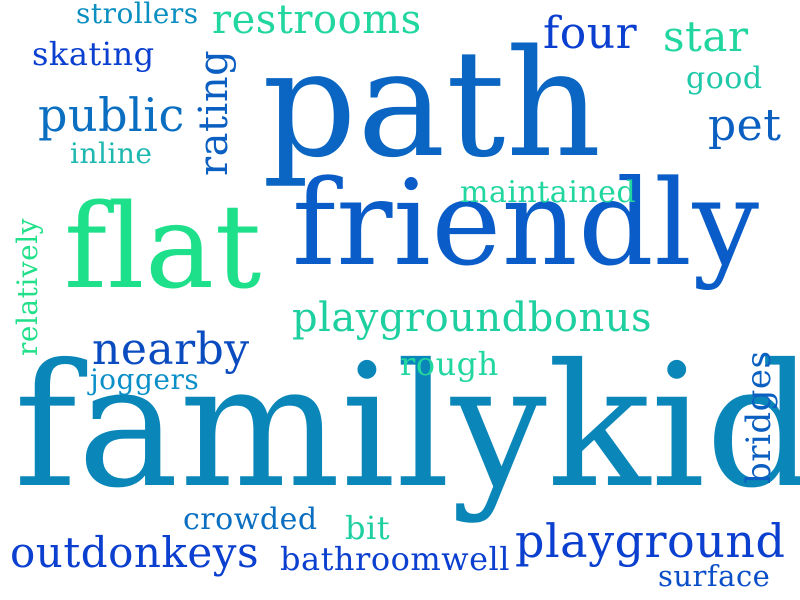 The height and width of the screenshot is (600, 800). I want to click on word-restrooms: restrooms, so click(317, 21).